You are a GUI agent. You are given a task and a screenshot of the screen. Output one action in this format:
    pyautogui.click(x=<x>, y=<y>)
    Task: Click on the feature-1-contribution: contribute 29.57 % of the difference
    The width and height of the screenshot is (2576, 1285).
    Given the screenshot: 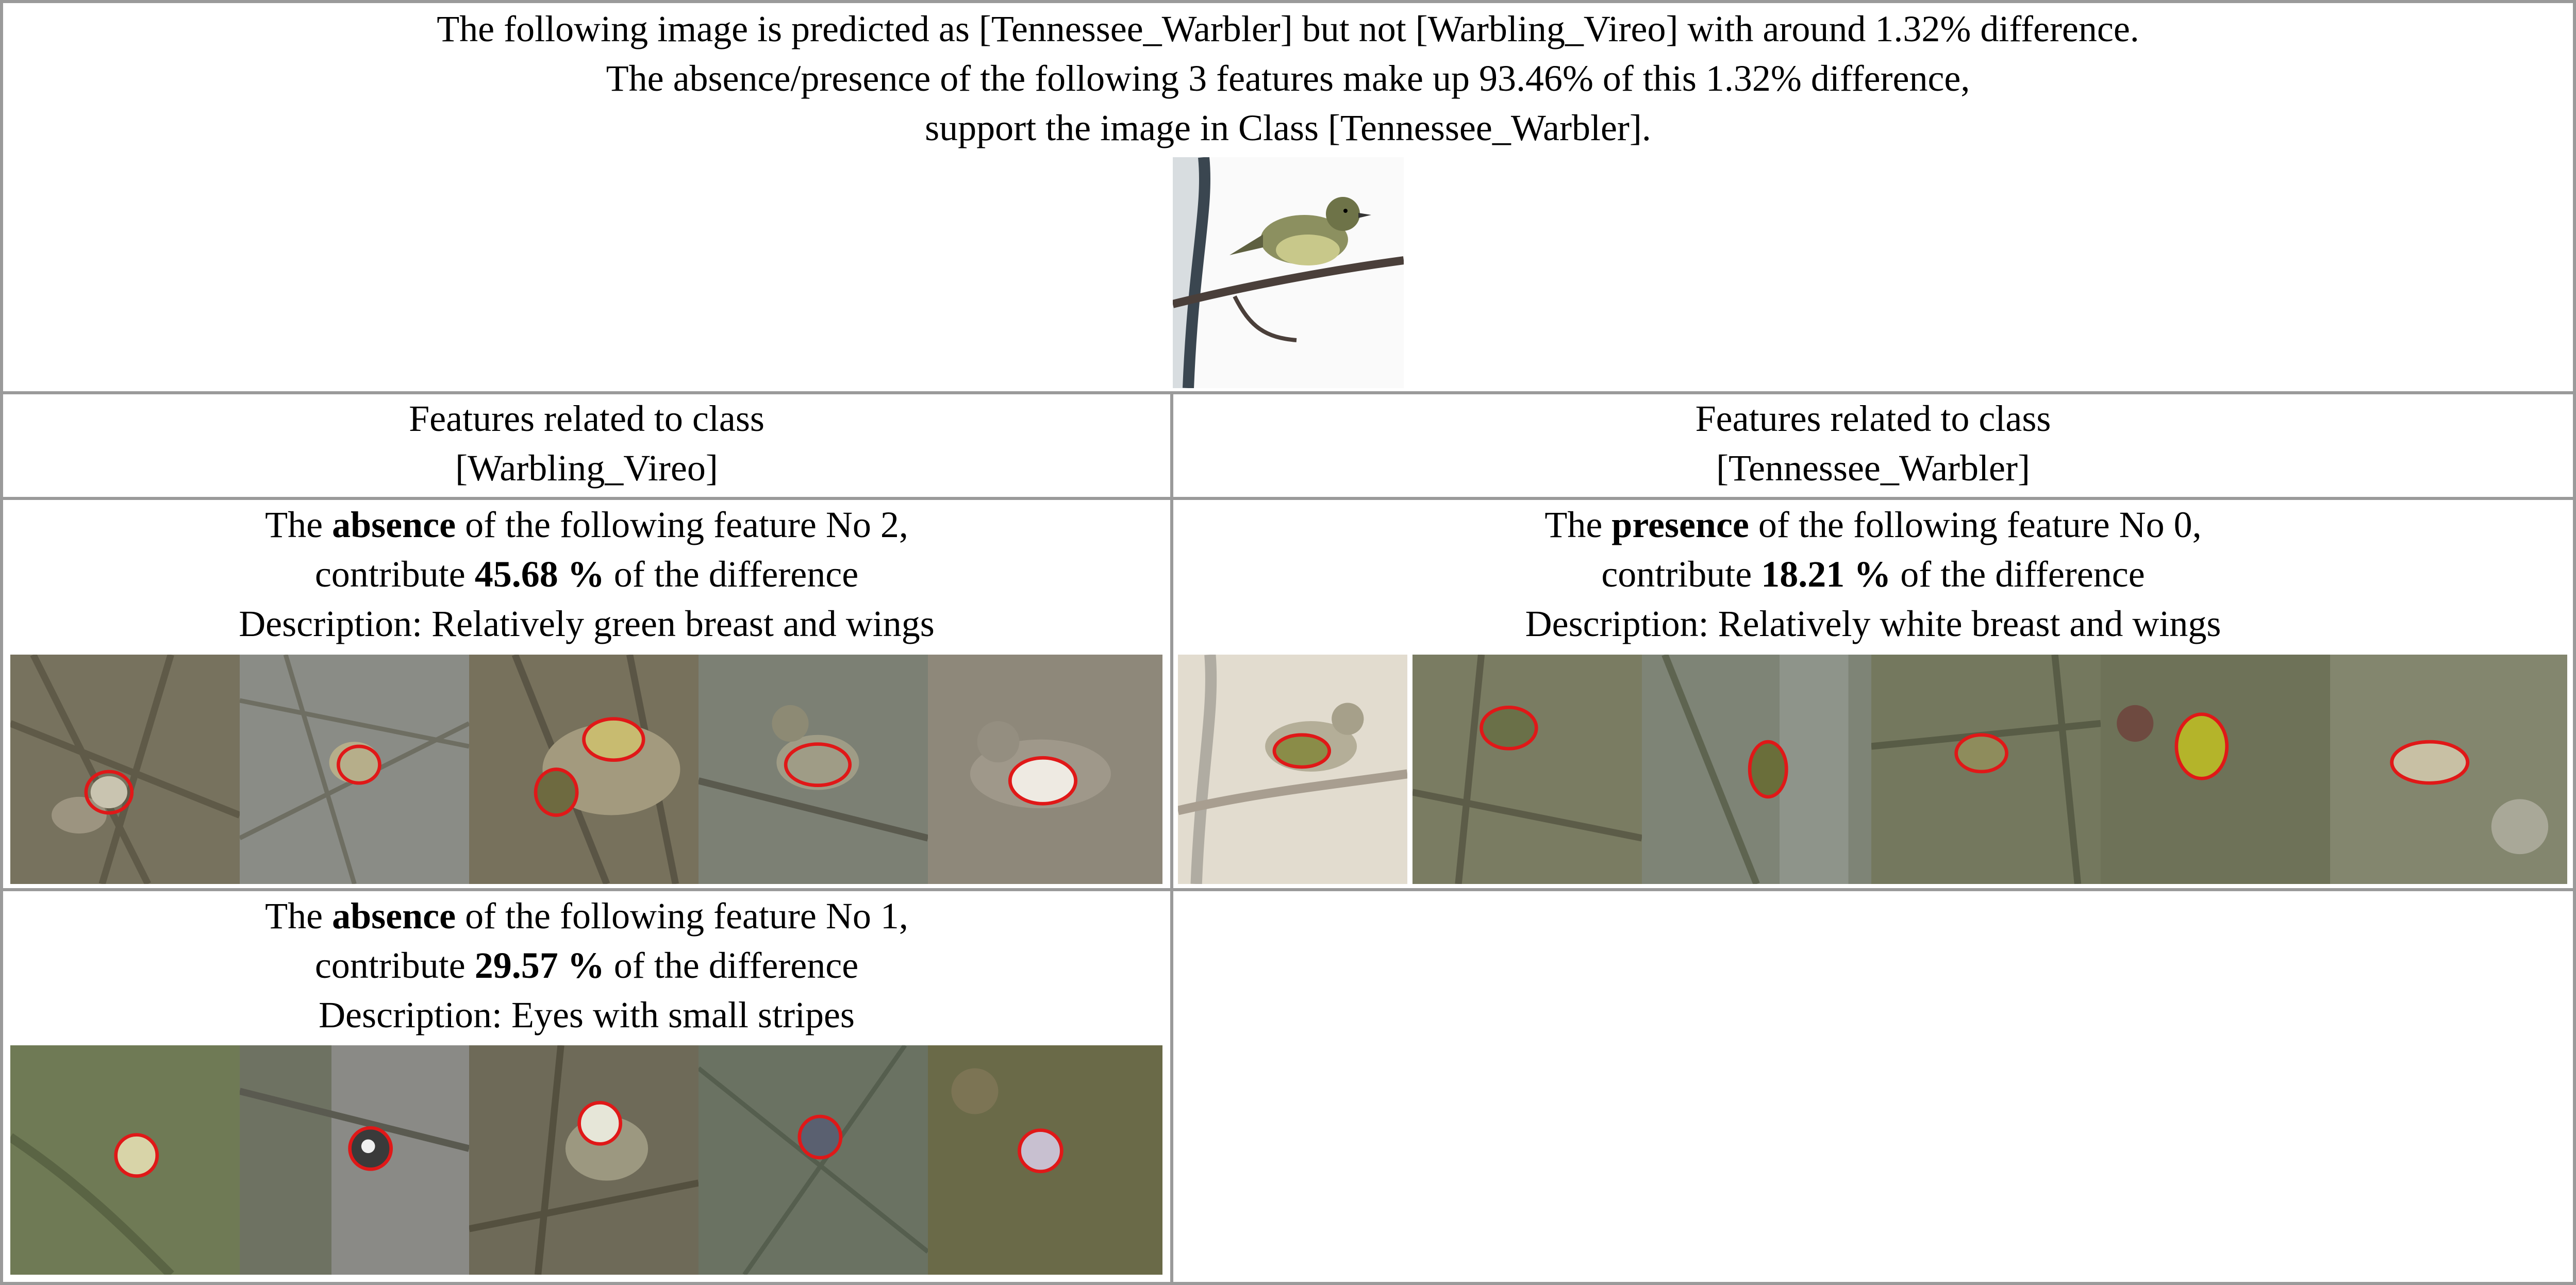 What is the action you would take?
    pyautogui.click(x=586, y=966)
    